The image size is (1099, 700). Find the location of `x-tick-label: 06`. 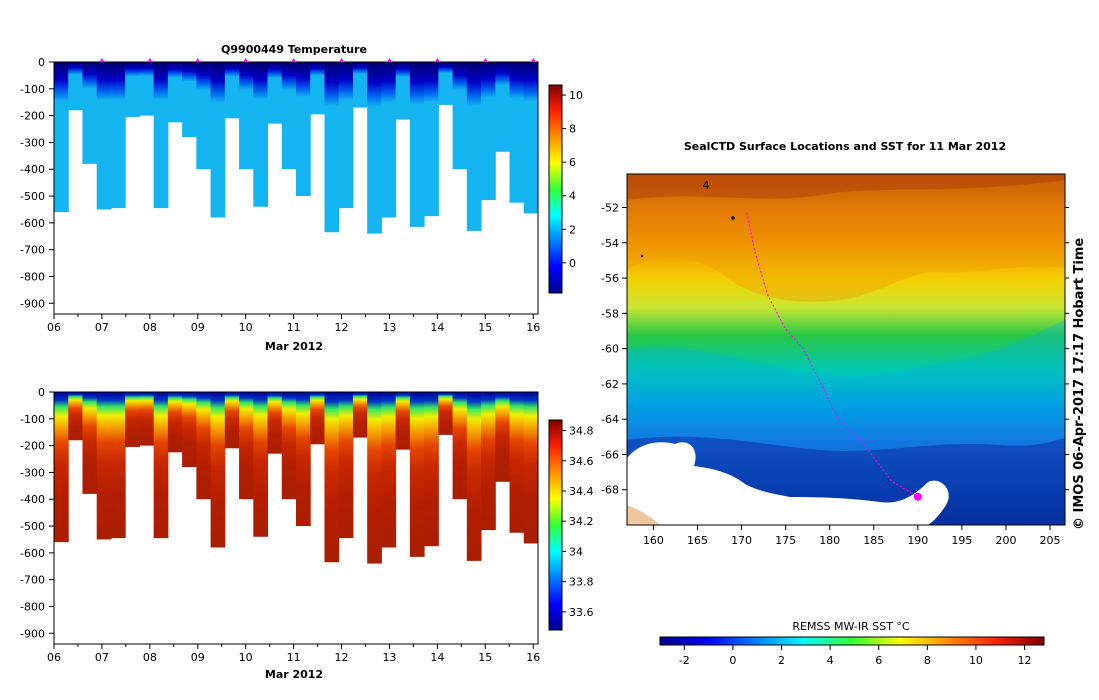

x-tick-label: 06 is located at coordinates (54, 327).